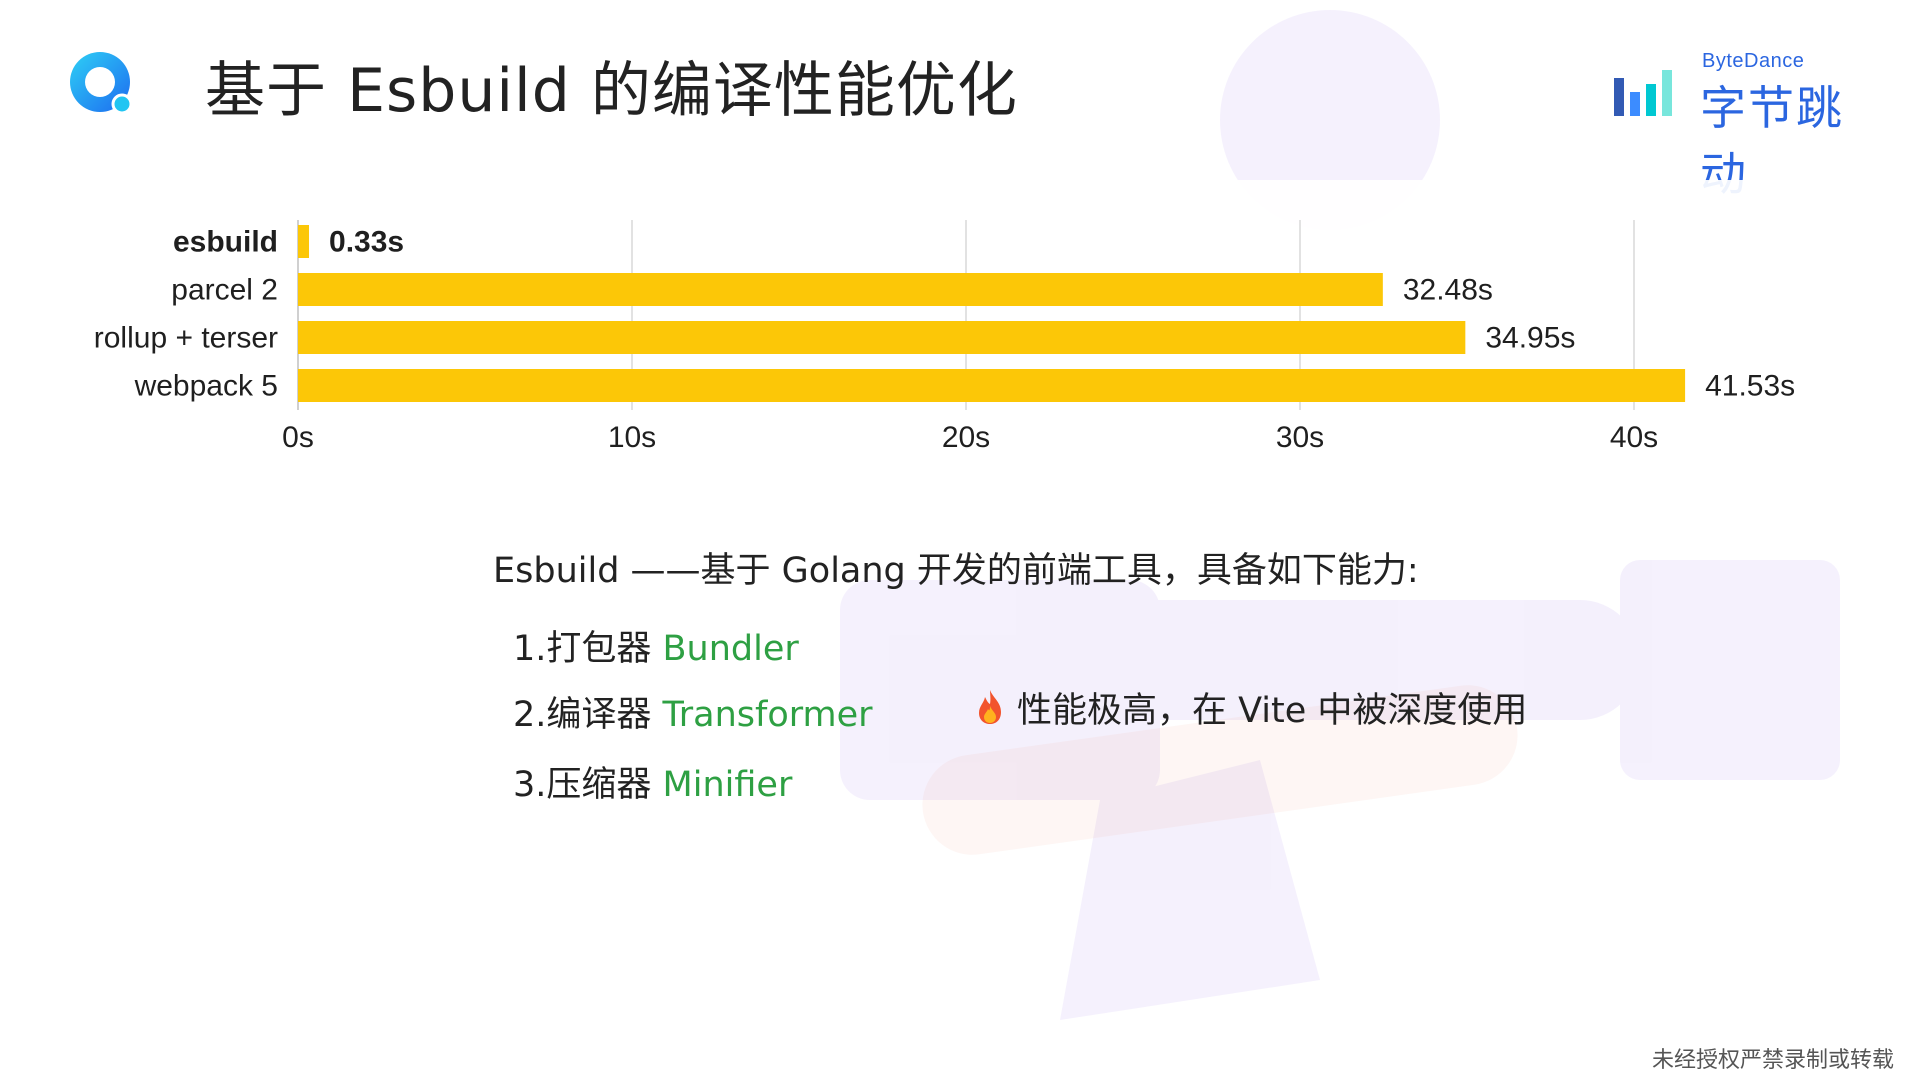 The height and width of the screenshot is (1080, 1920). What do you see at coordinates (730, 649) in the screenshot?
I see `feature-label-en: Bundler` at bounding box center [730, 649].